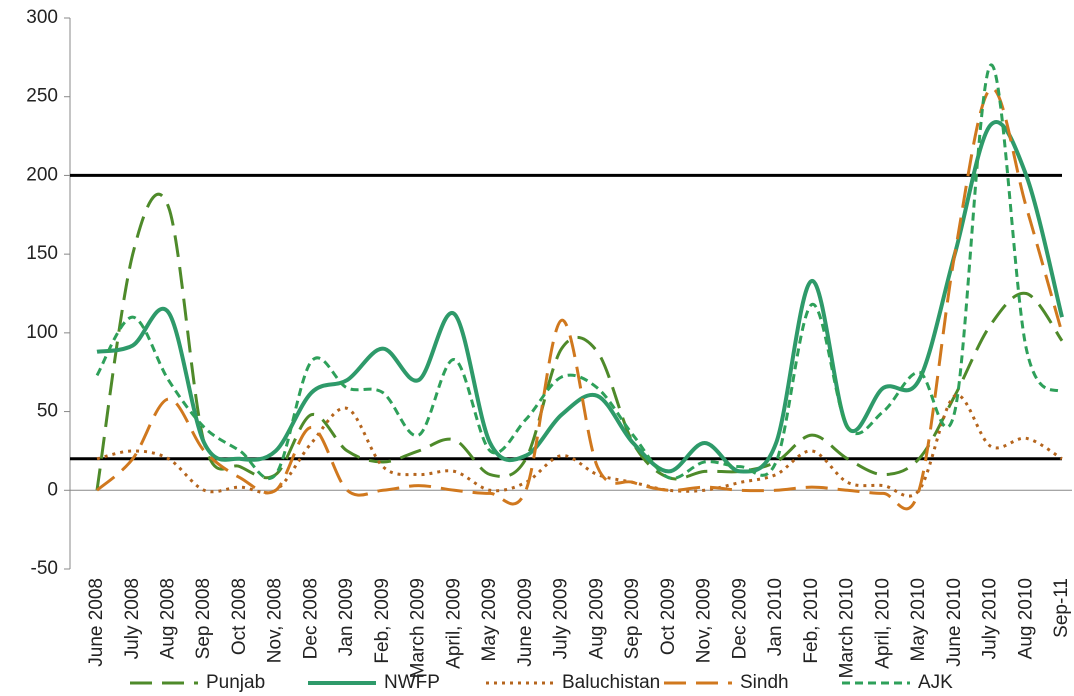 The height and width of the screenshot is (696, 1074). What do you see at coordinates (275, 620) in the screenshot?
I see `x-tick-label: Nov, 2008` at bounding box center [275, 620].